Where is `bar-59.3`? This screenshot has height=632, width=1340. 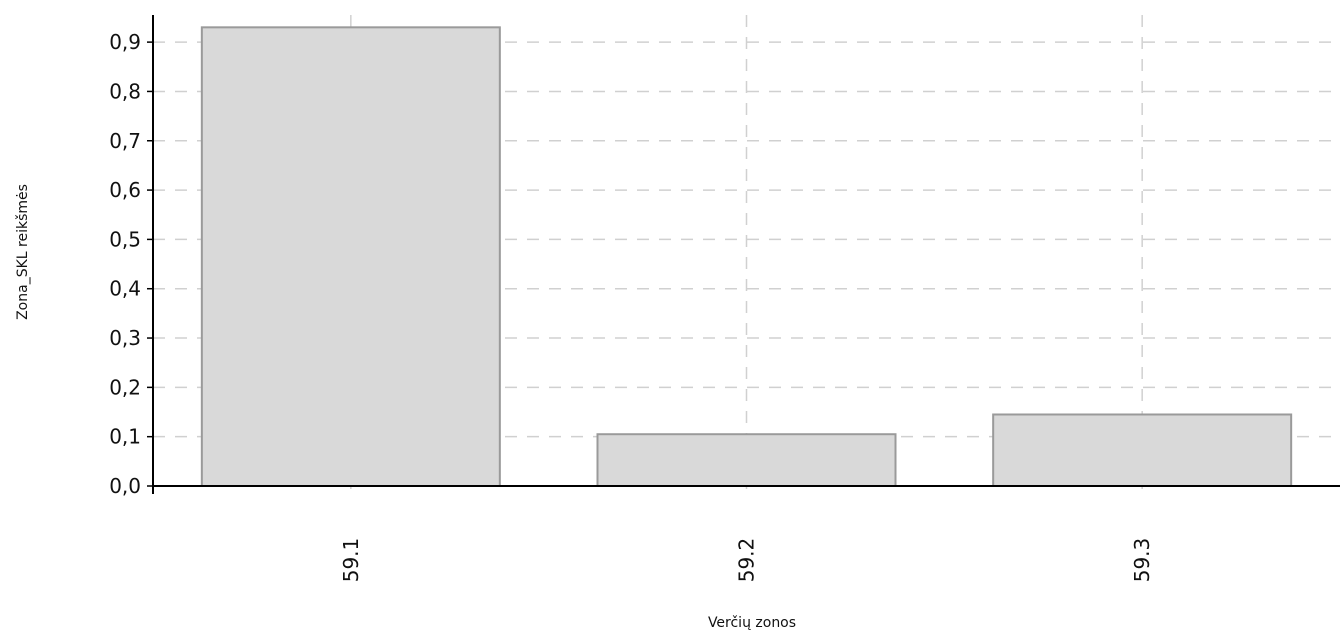 bar-59.3 is located at coordinates (1142, 450).